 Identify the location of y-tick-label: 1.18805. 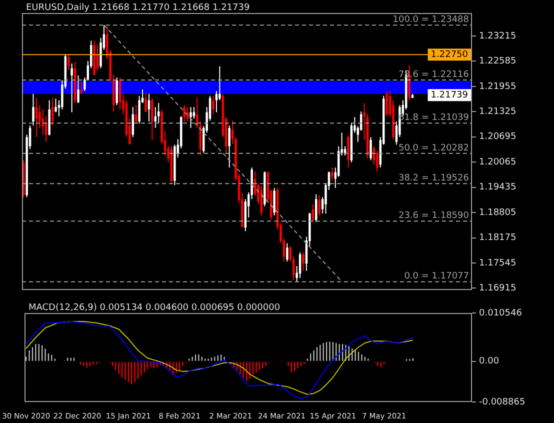
(497, 213).